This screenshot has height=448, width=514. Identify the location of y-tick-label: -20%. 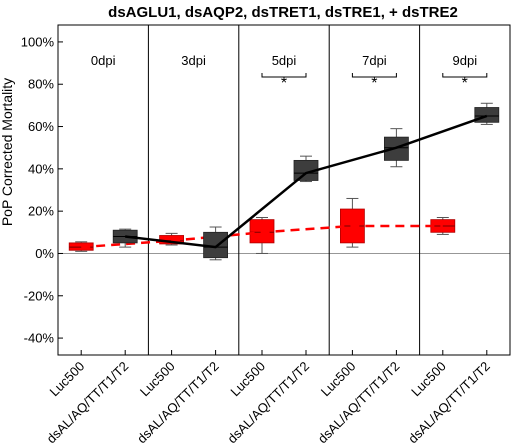
(39, 295).